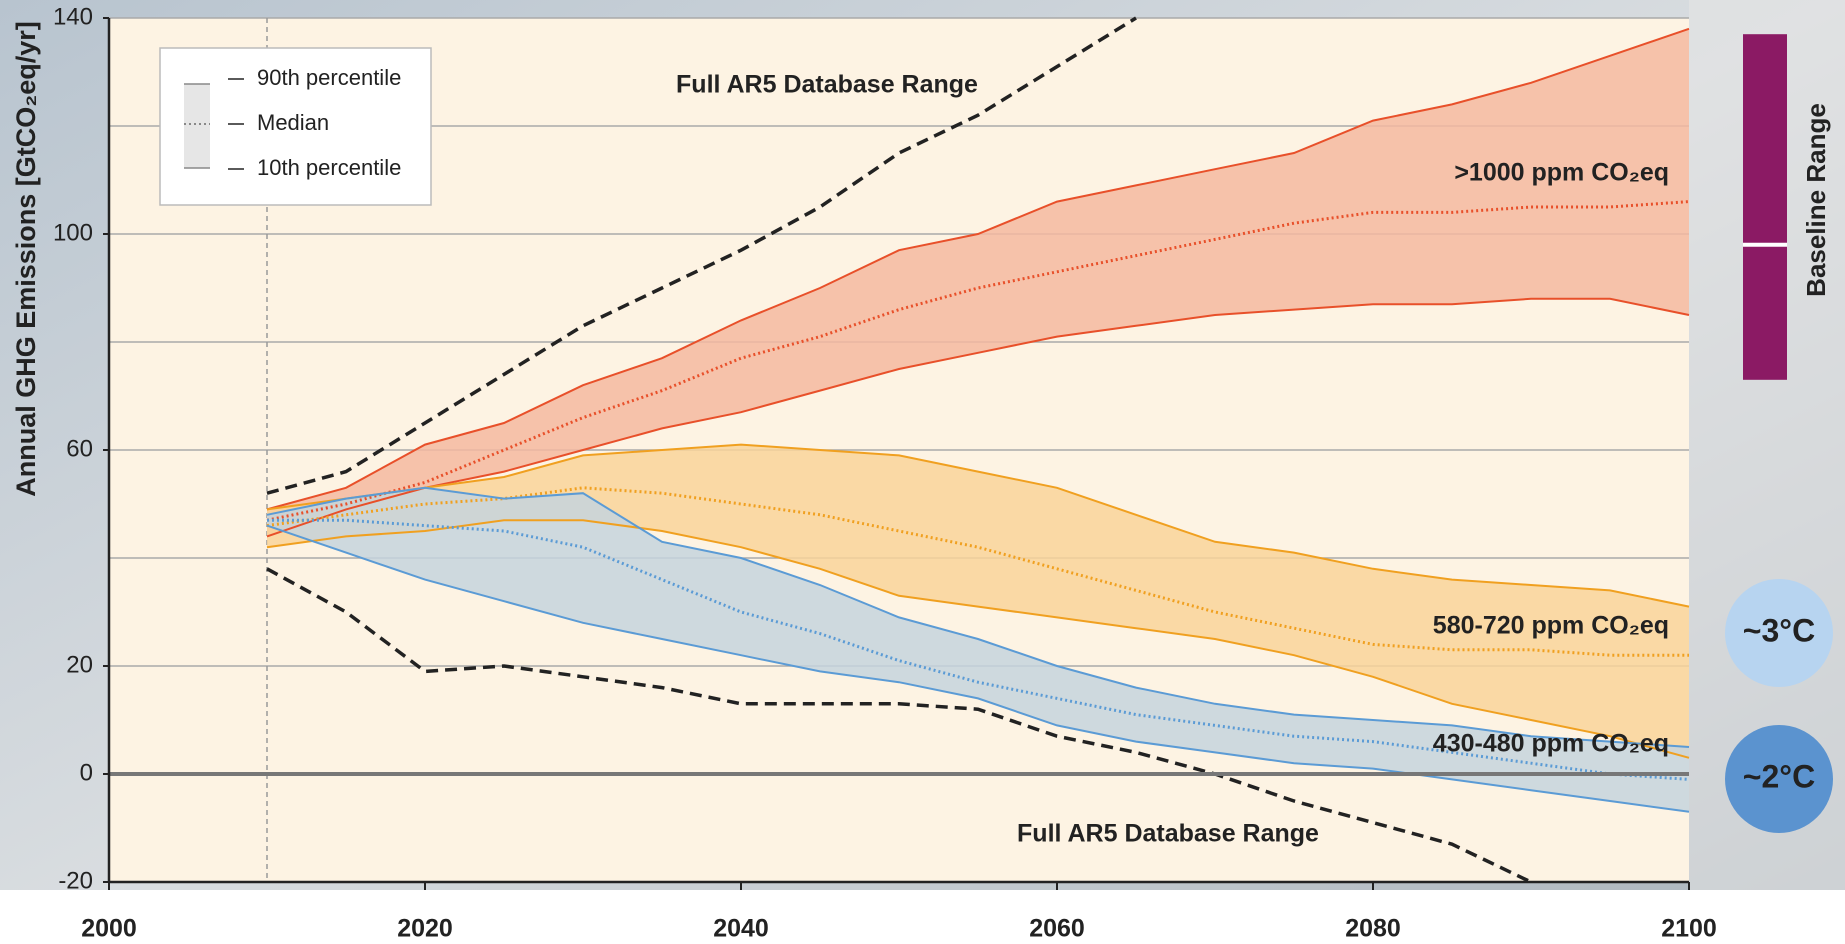 The height and width of the screenshot is (944, 1845). Describe the element at coordinates (1765, 207) in the screenshot. I see `baseline-bar` at that location.